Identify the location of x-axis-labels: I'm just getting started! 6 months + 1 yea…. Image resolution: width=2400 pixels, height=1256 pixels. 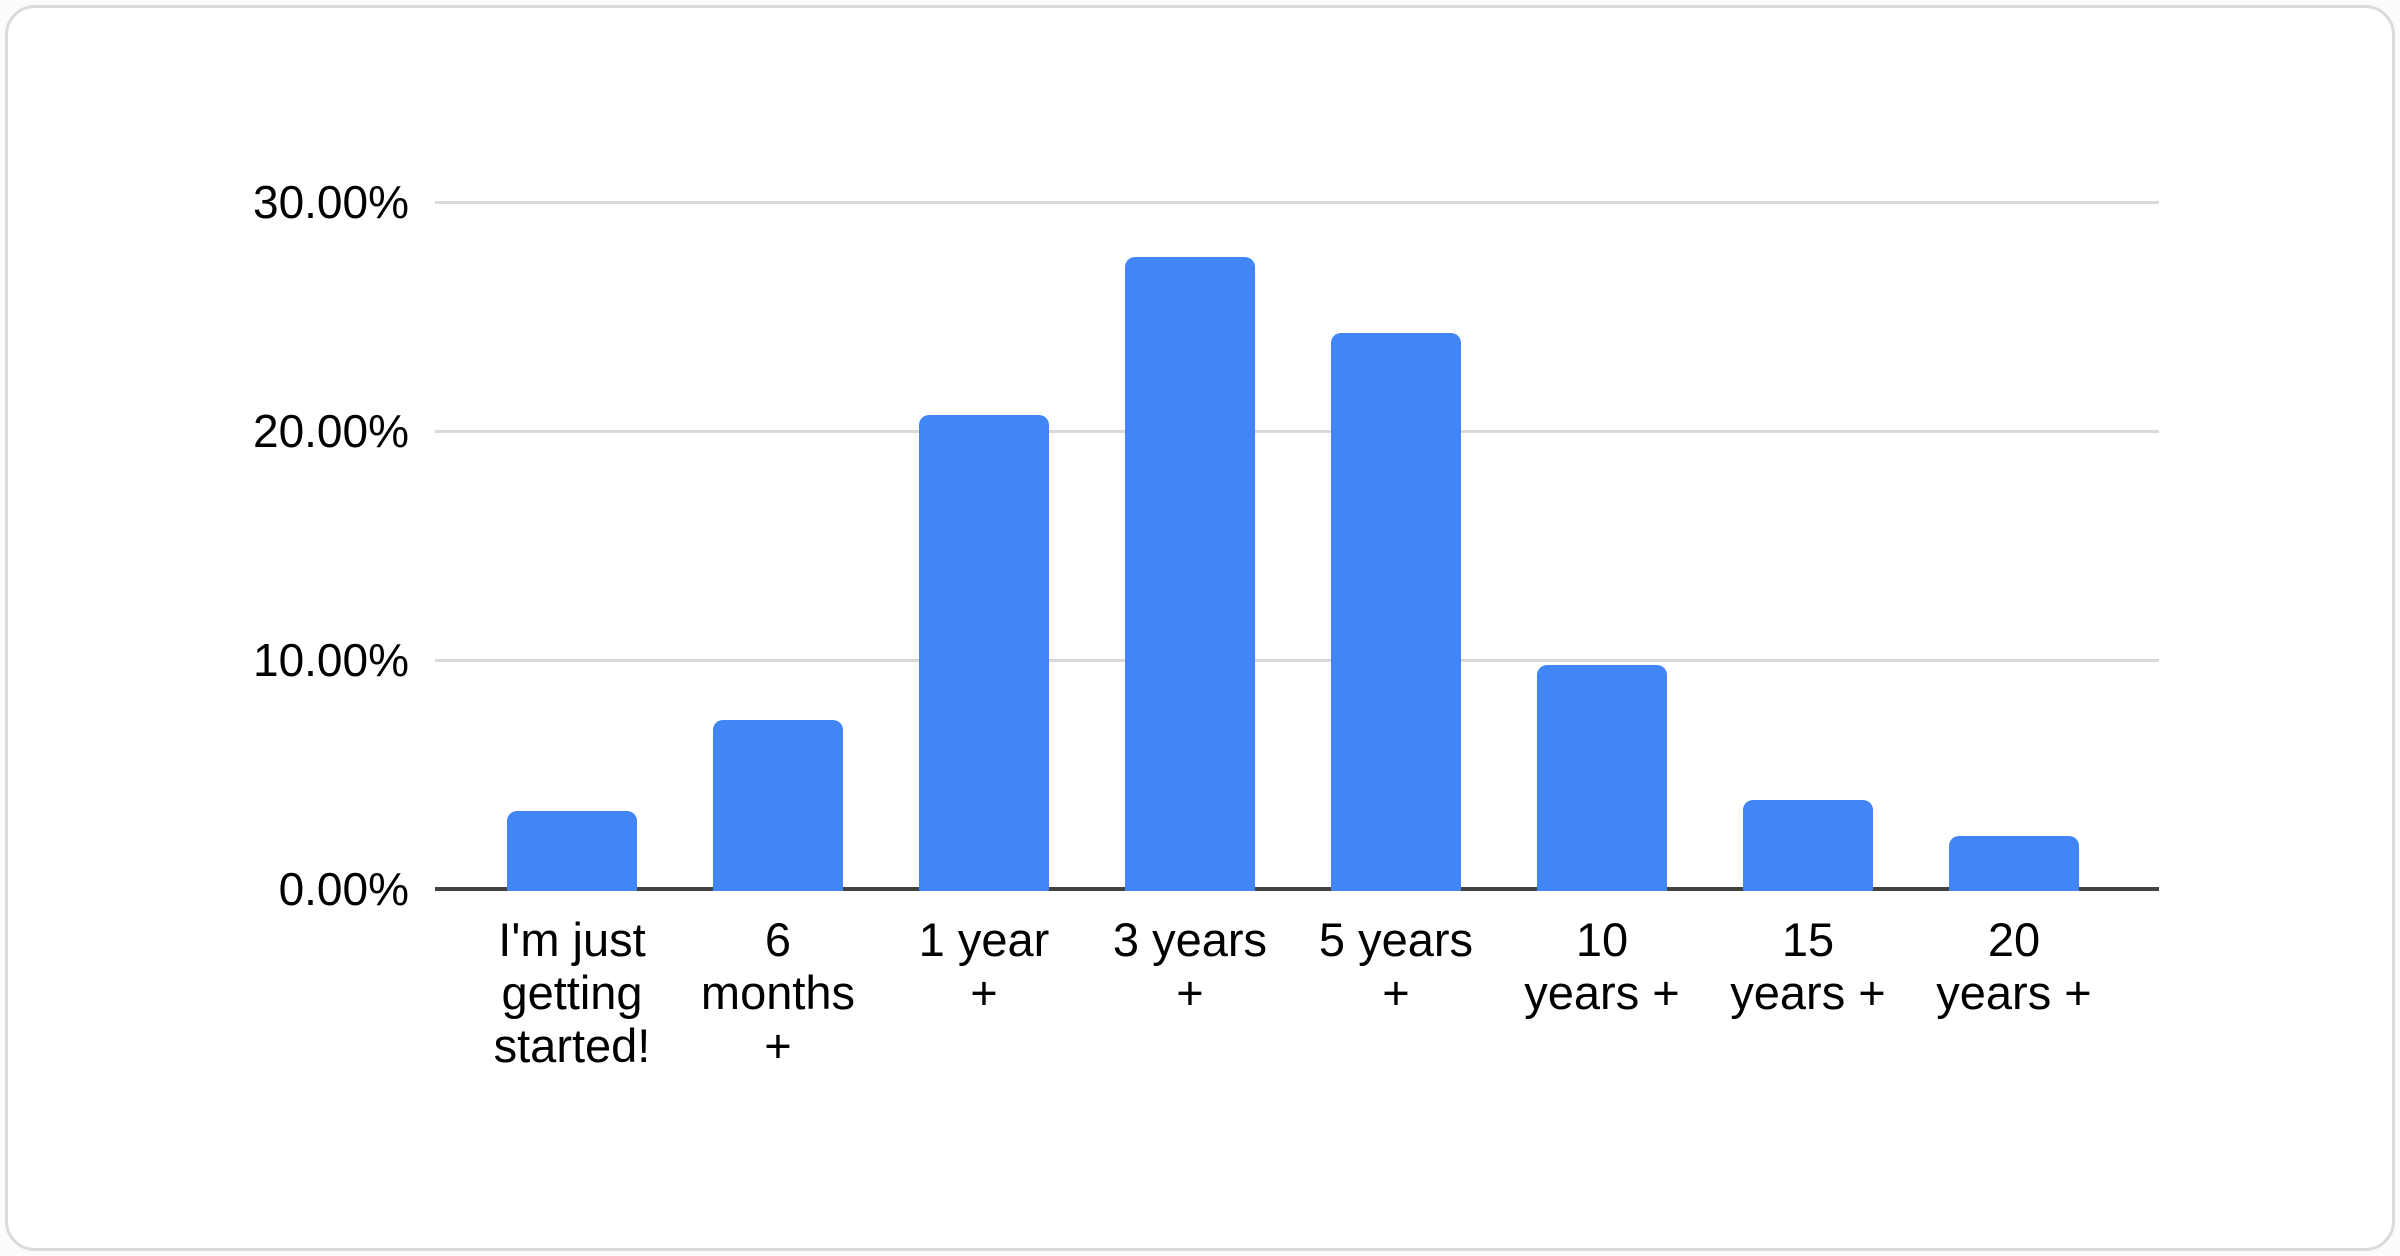
(1293, 992).